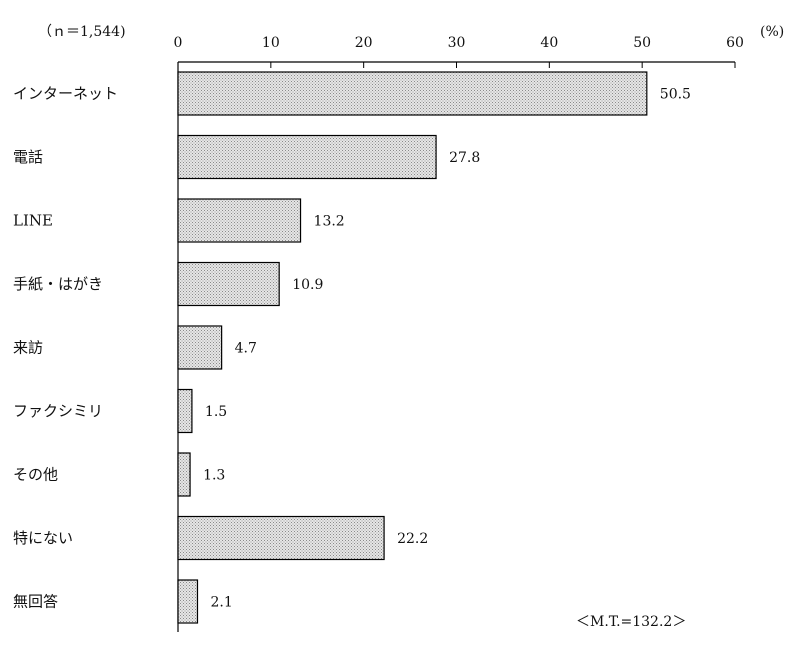  What do you see at coordinates (772, 32) in the screenshot?
I see `unit-label: (%)` at bounding box center [772, 32].